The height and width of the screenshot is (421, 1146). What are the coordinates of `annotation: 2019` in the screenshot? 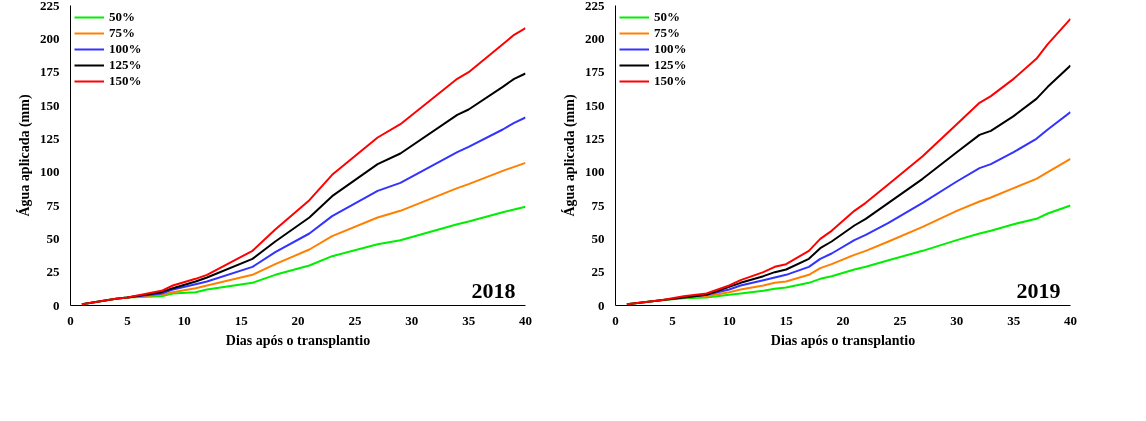 It's located at (1038, 290).